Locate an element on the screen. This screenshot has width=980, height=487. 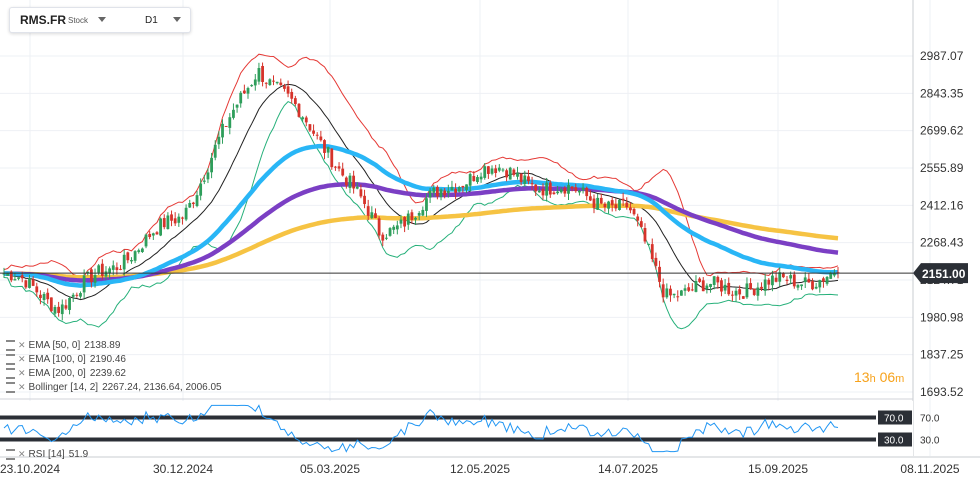
date-axis-label: 23.10.2024 is located at coordinates (30, 469).